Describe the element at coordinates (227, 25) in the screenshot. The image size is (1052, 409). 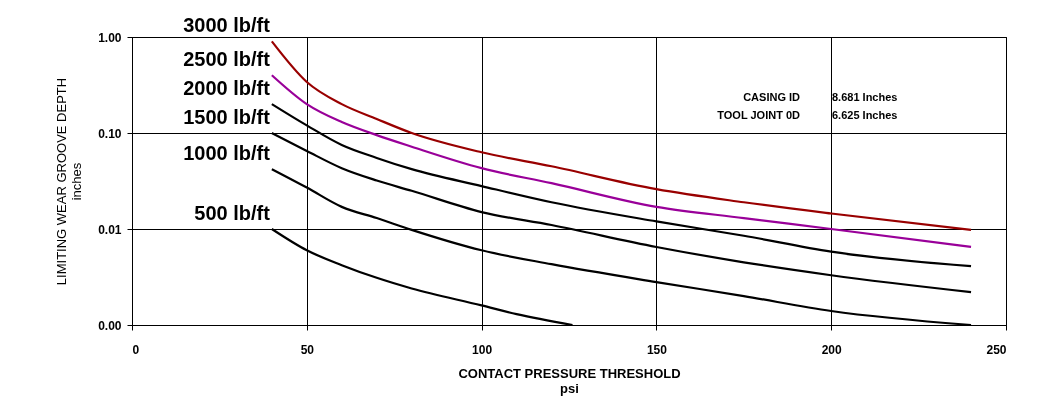
I see `series-label: 3000 lb/ft` at that location.